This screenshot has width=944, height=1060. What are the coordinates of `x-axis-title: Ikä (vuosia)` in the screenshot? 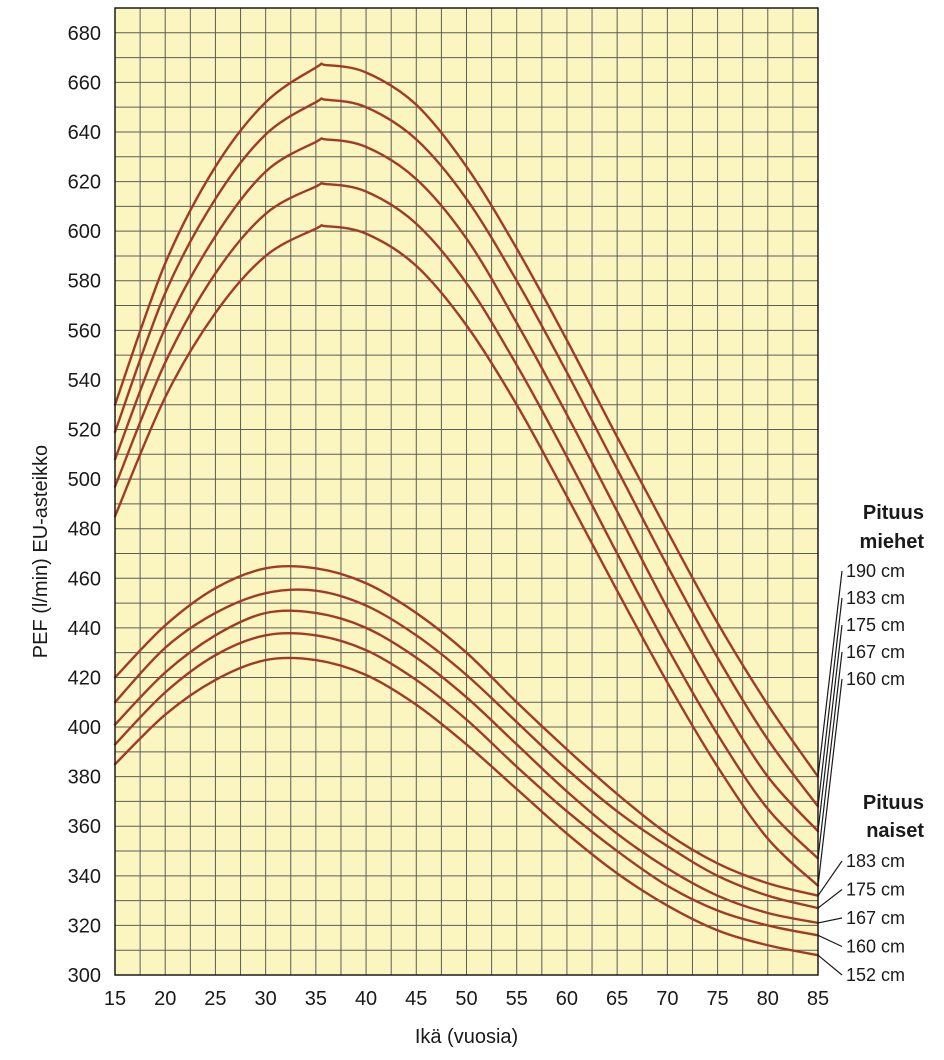 It's located at (466, 1037).